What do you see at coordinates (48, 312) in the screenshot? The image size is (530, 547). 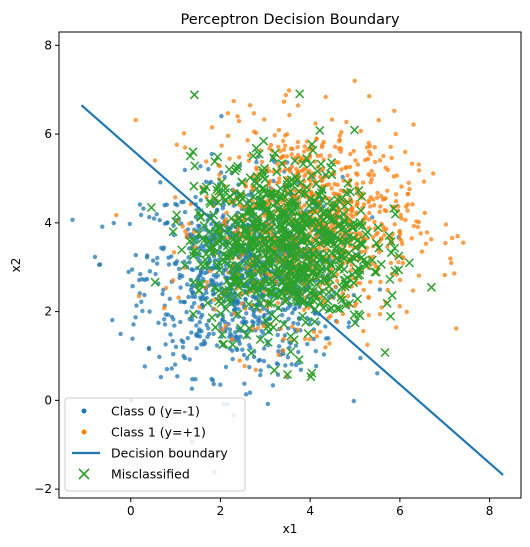 I see `y-tick-label: 2` at bounding box center [48, 312].